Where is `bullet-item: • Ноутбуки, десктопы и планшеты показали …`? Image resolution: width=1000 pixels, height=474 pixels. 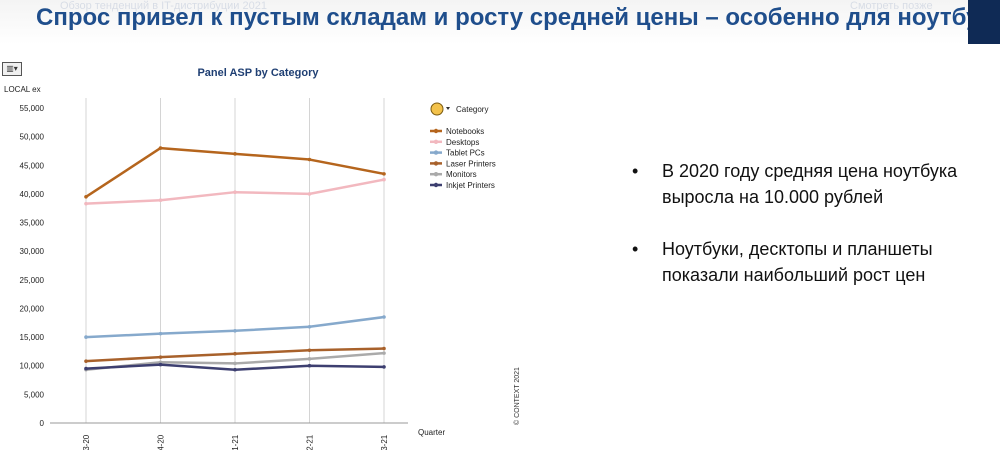 bullet-item: • Ноутбуки, десктопы и планшеты показали … is located at coordinates (807, 262).